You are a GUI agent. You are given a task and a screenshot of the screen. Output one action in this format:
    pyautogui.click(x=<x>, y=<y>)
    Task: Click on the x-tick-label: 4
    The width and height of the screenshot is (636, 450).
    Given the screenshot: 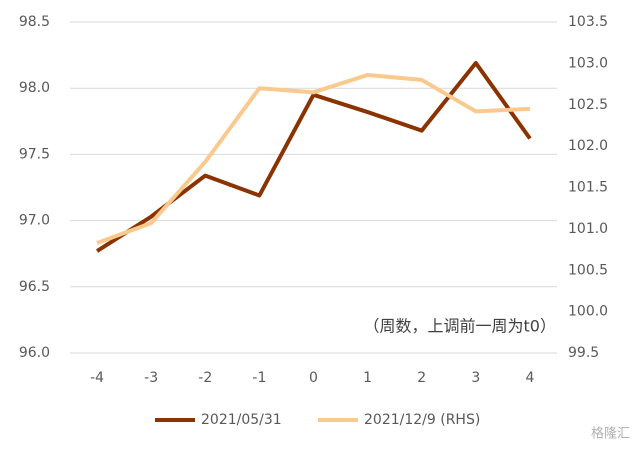 What is the action you would take?
    pyautogui.click(x=529, y=378)
    